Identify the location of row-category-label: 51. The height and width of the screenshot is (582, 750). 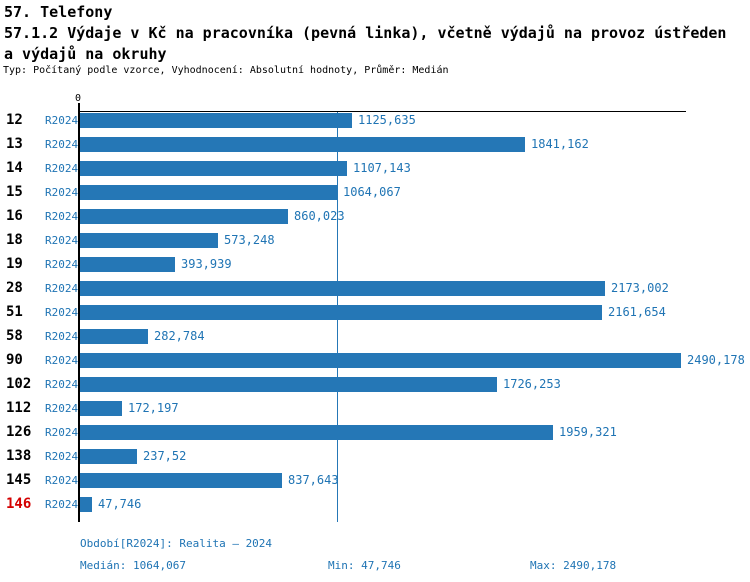
(14, 312).